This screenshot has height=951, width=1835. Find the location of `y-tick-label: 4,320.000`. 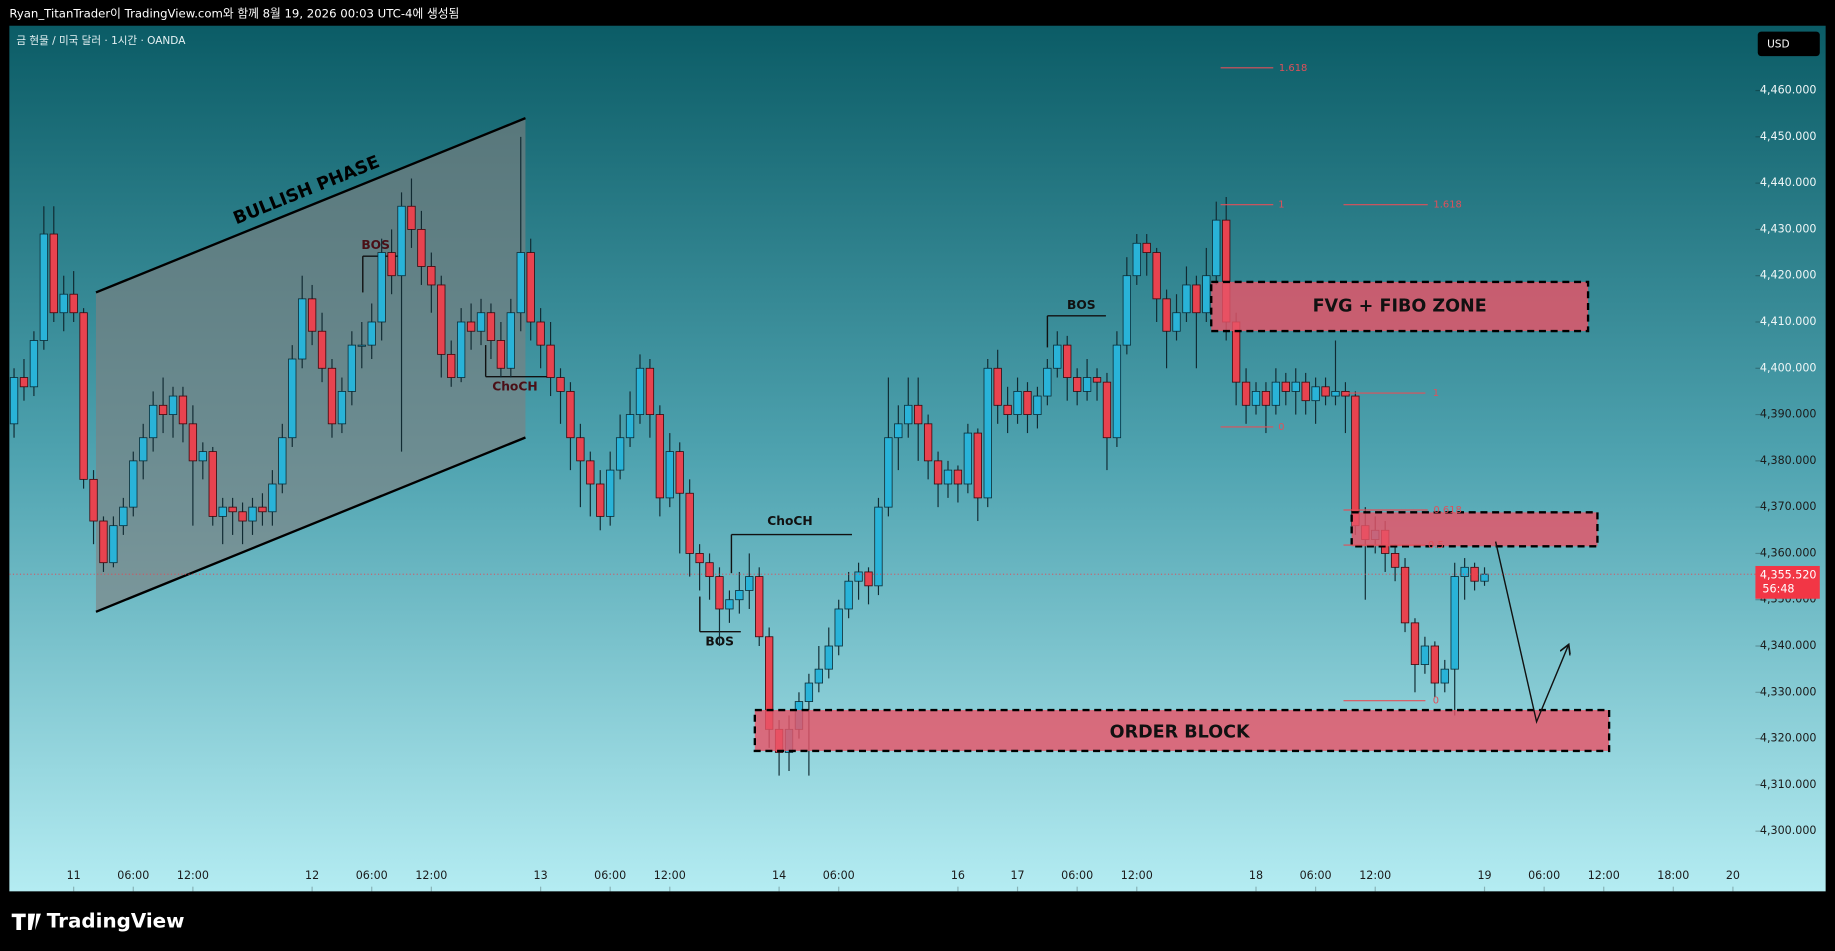

y-tick-label: 4,320.000 is located at coordinates (1788, 738).